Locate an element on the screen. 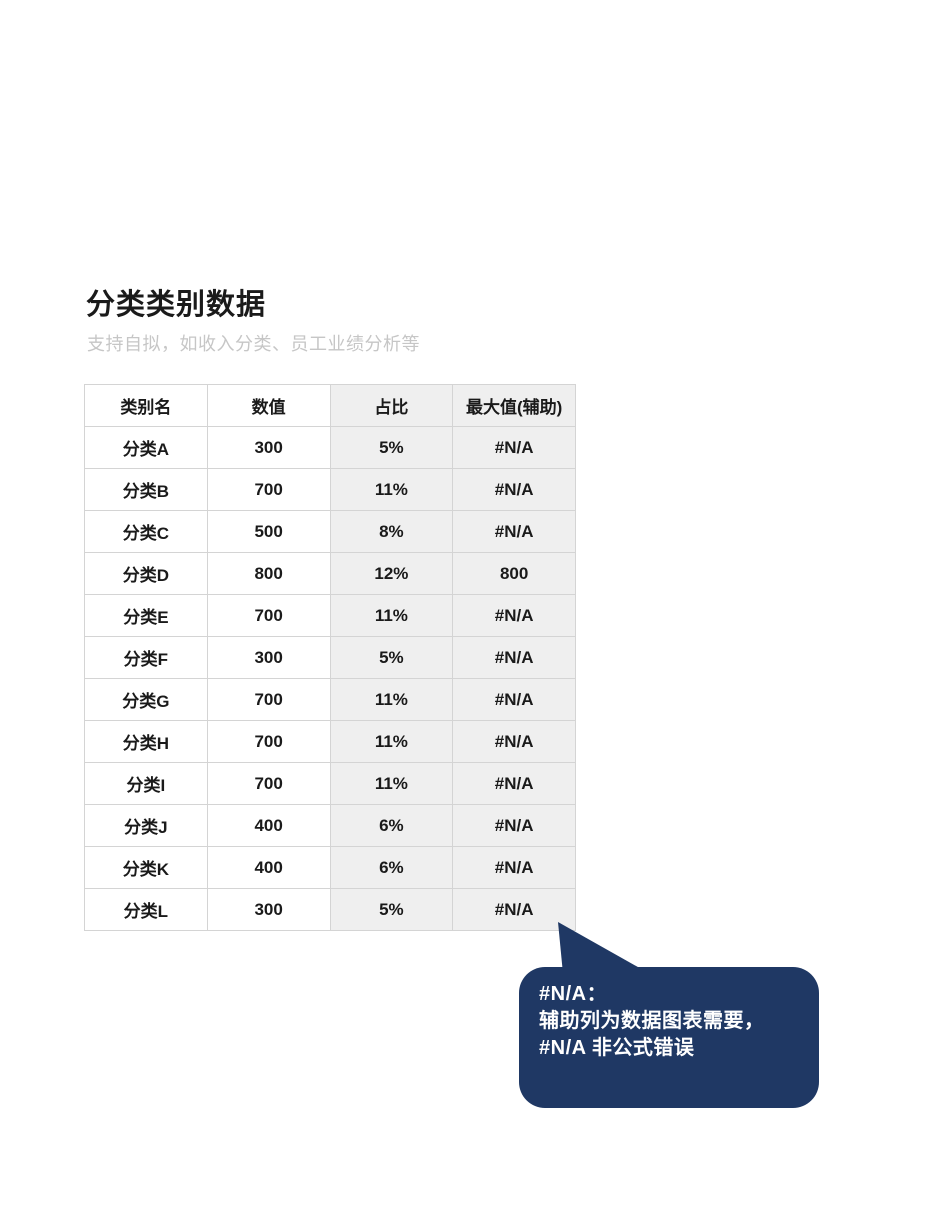 The height and width of the screenshot is (1230, 950). page-subtitle: 支持自拟，如收入分类、员工业绩分析等 is located at coordinates (253, 344).